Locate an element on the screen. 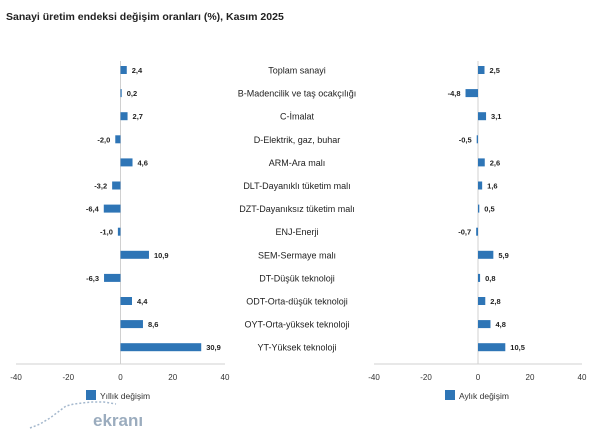 This screenshot has width=595, height=432. data-label: -0,7 is located at coordinates (464, 232).